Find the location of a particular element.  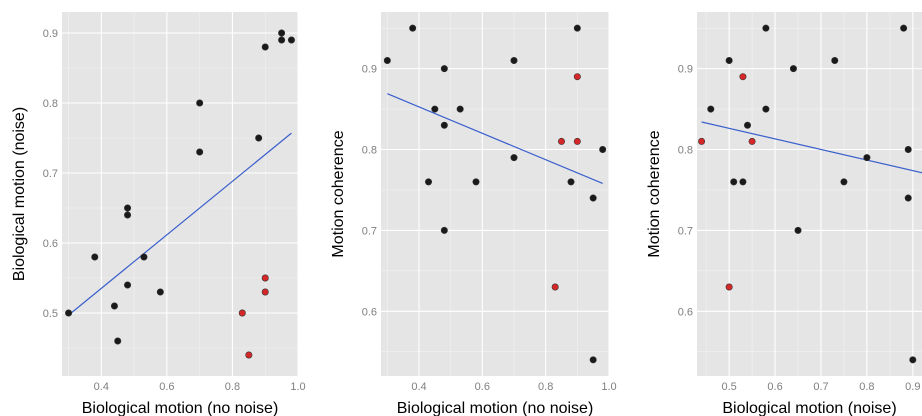

x-tick-label: 0.5 is located at coordinates (728, 387).